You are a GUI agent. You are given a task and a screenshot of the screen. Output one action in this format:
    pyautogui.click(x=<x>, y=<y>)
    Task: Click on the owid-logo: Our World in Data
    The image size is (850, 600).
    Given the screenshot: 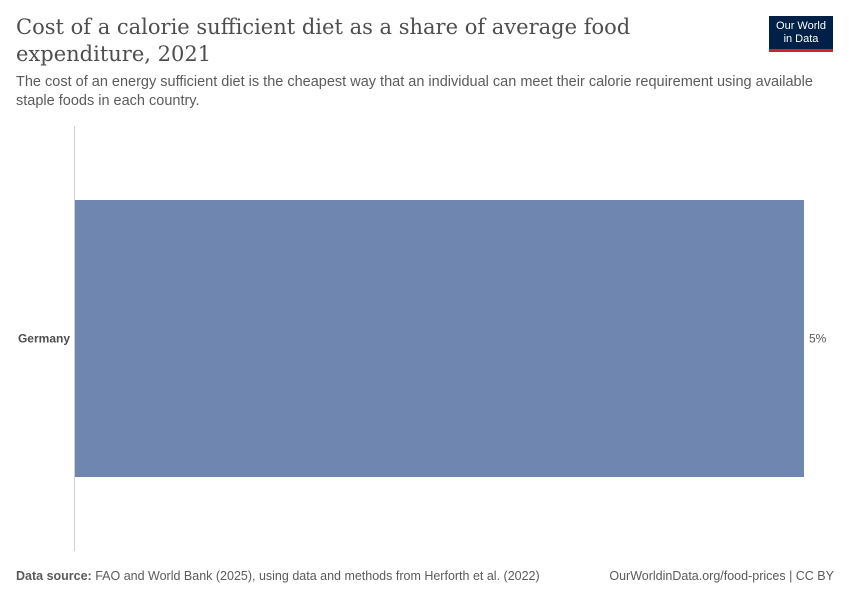 What is the action you would take?
    pyautogui.click(x=801, y=34)
    